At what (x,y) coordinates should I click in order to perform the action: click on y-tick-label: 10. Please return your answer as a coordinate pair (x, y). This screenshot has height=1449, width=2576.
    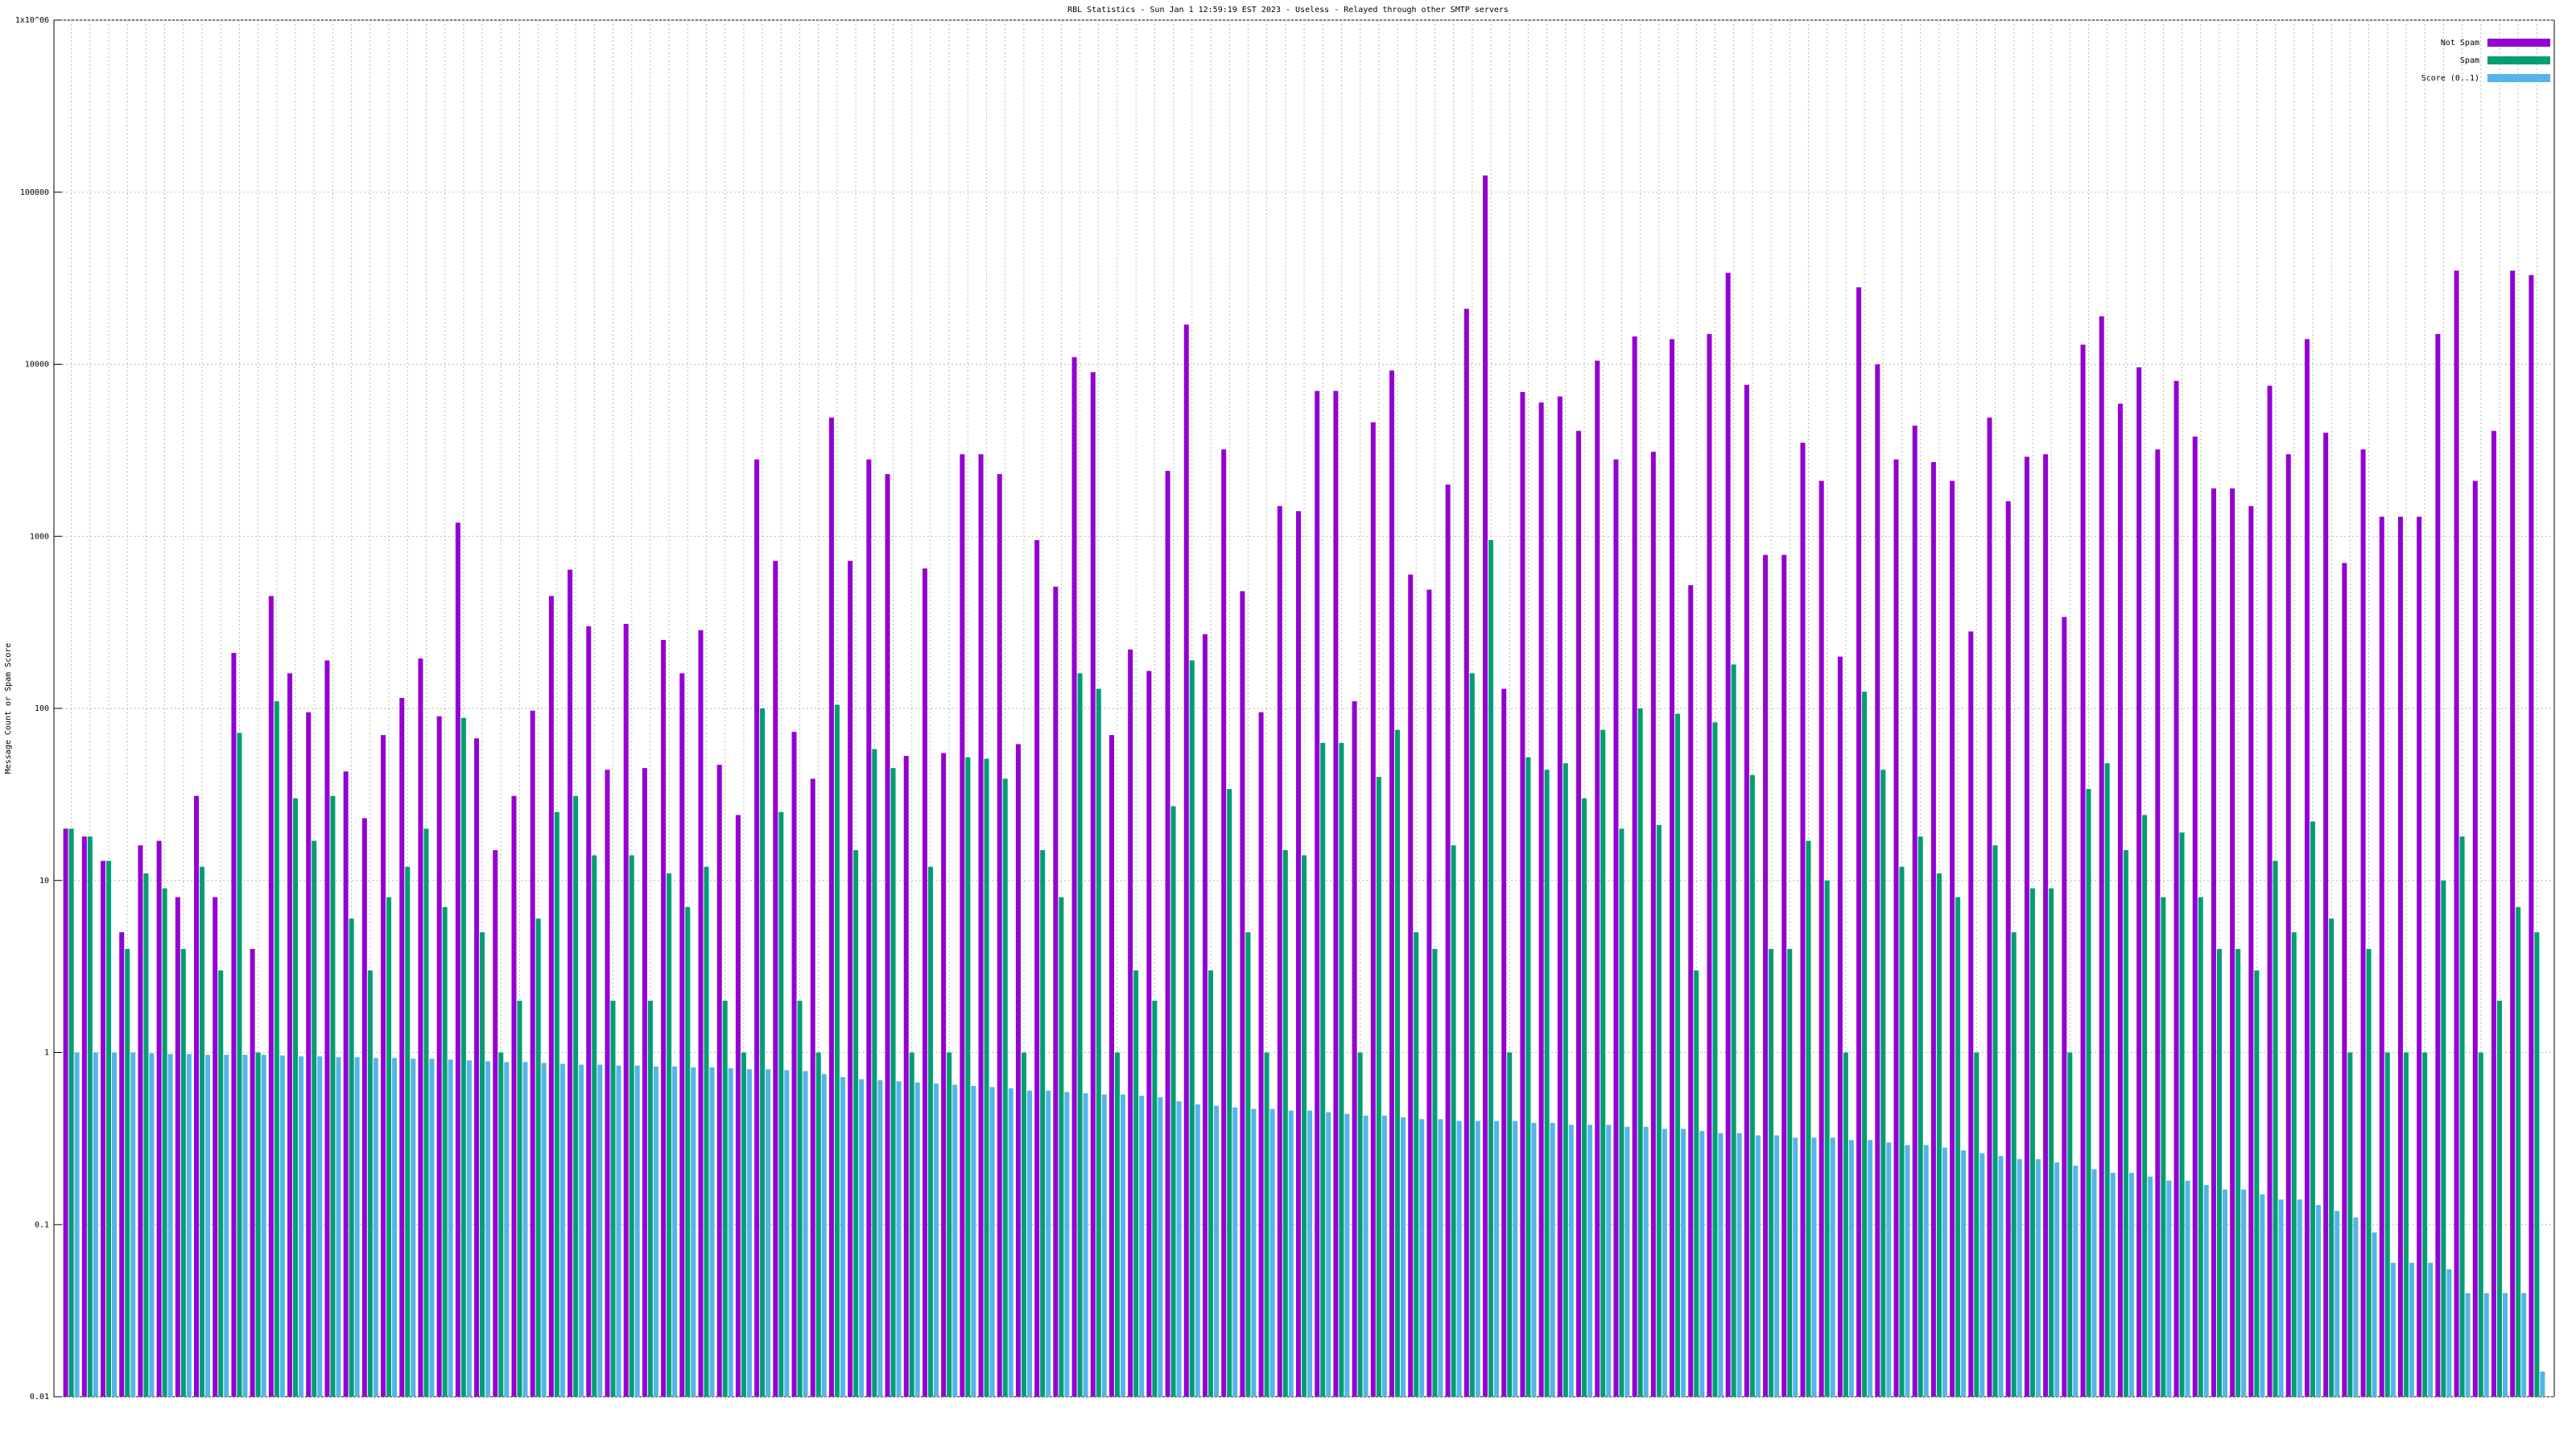
    Looking at the image, I should click on (44, 882).